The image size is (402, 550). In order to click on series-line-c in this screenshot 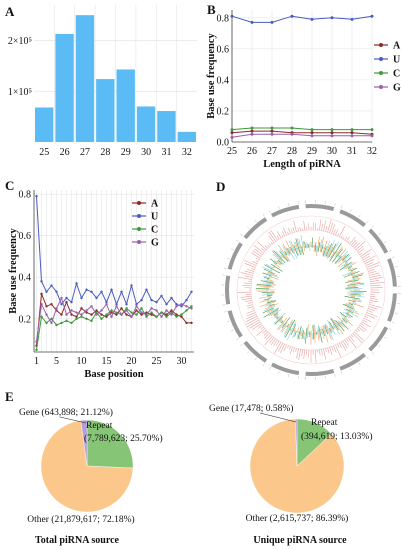, I will do `click(301, 129)`.